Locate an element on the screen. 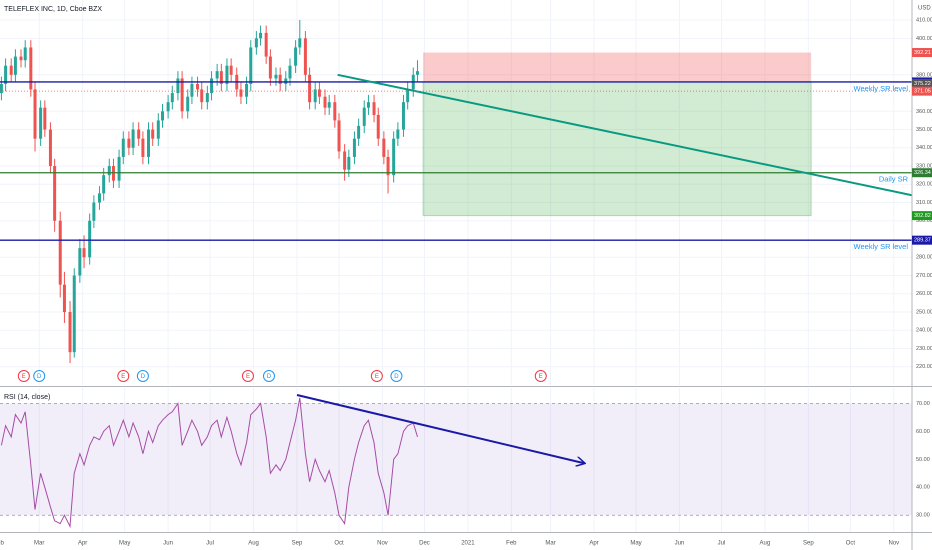 Image resolution: width=932 pixels, height=550 pixels. sr-label: Daily SR is located at coordinates (894, 179).